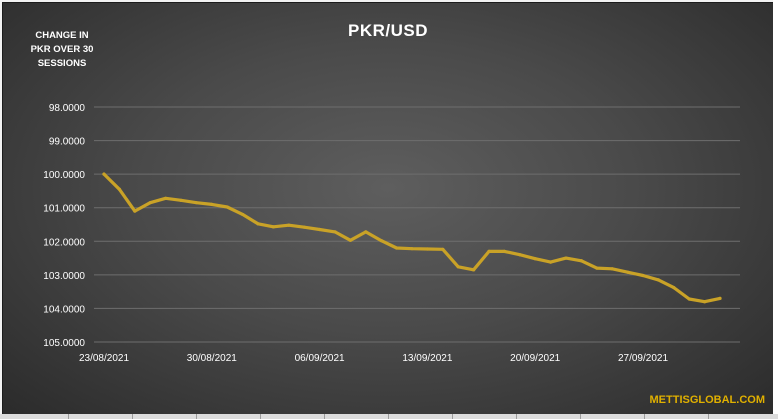 The height and width of the screenshot is (419, 778). What do you see at coordinates (64, 175) in the screenshot?
I see `y-tick-label: 100.0000` at bounding box center [64, 175].